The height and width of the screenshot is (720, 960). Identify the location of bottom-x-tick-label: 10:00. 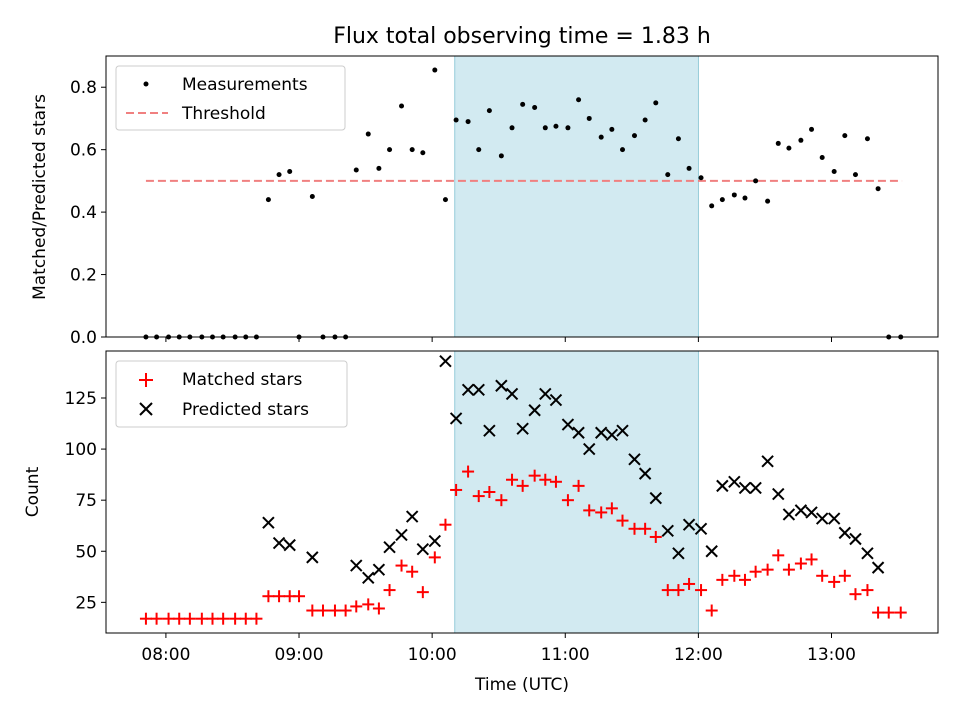
(432, 655).